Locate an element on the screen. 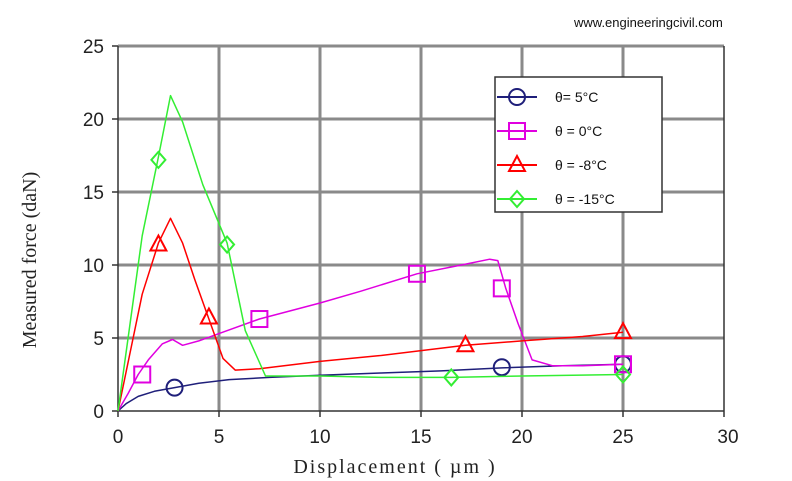  y-tick-label: 20 is located at coordinates (93, 120).